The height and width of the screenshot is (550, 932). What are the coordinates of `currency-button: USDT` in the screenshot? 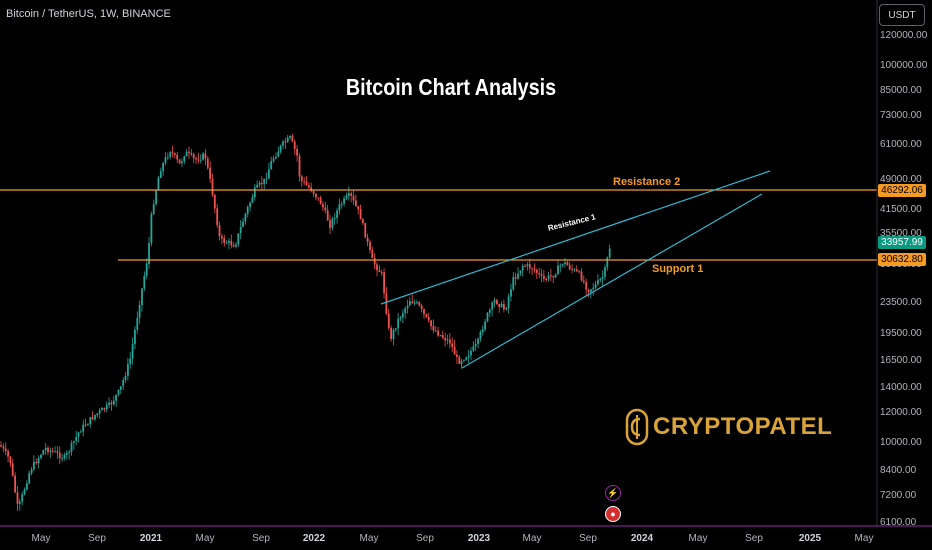 It's located at (902, 15).